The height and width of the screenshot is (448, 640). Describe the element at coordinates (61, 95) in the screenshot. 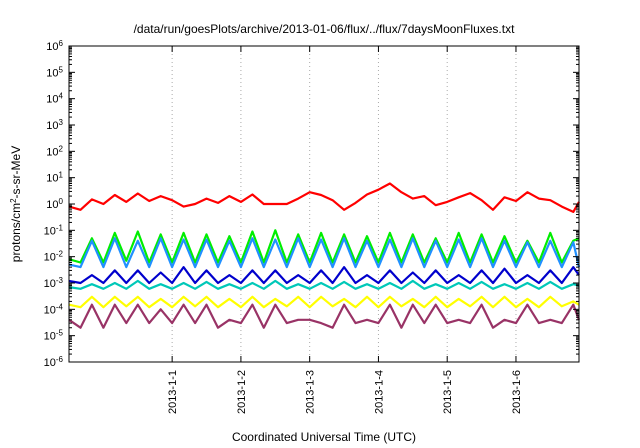

I see `y-tick-exp: 4` at that location.